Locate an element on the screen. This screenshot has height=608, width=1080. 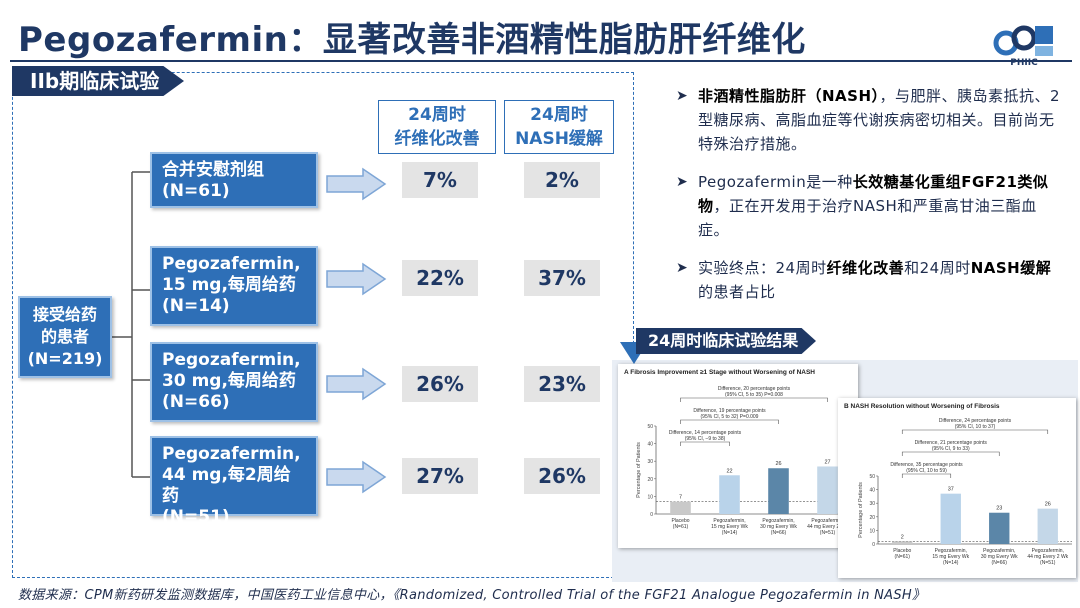
root-box: 接受给药 的患者 (N=219) is located at coordinates (65, 337).